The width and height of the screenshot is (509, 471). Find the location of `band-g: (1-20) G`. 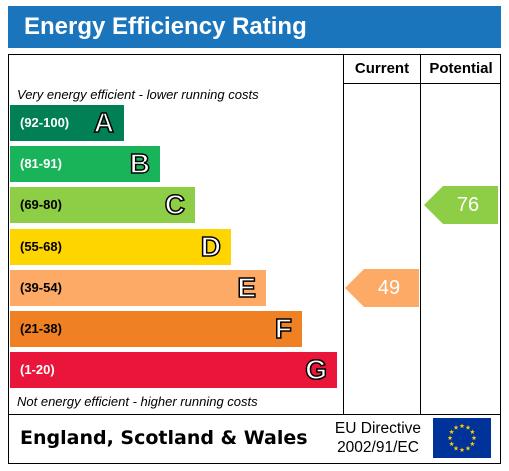

band-g: (1-20) G is located at coordinates (173, 370).